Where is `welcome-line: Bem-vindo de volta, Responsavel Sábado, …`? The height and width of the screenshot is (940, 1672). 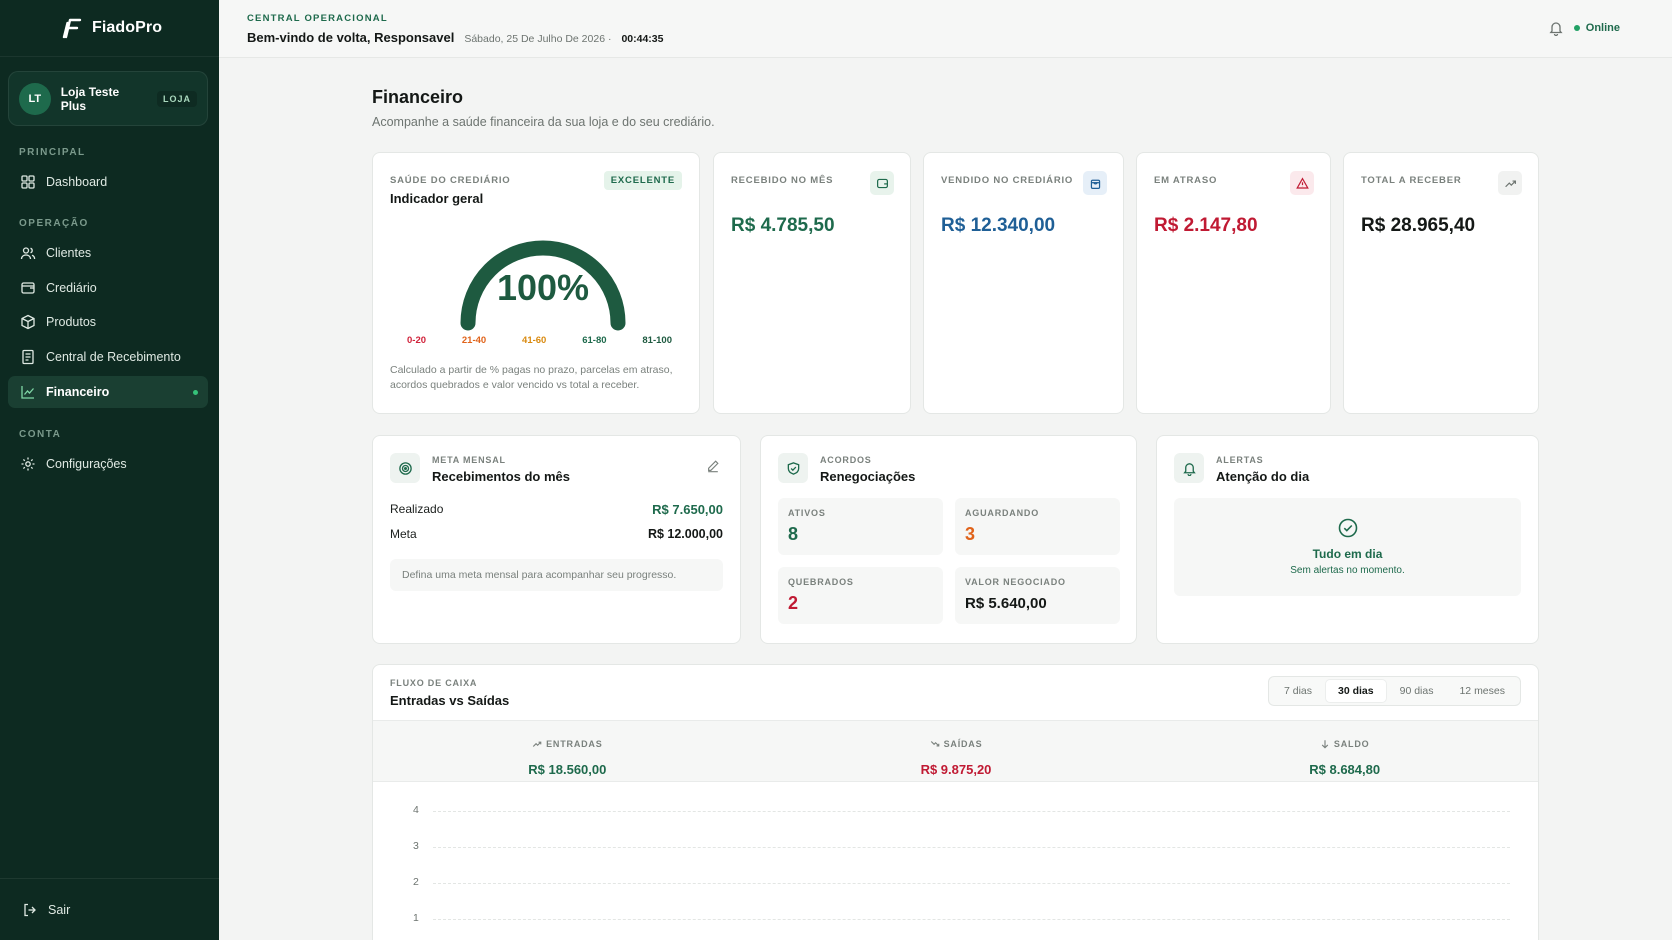
welcome-line: Bem-vindo de volta, Responsavel Sábado, … is located at coordinates (455, 37).